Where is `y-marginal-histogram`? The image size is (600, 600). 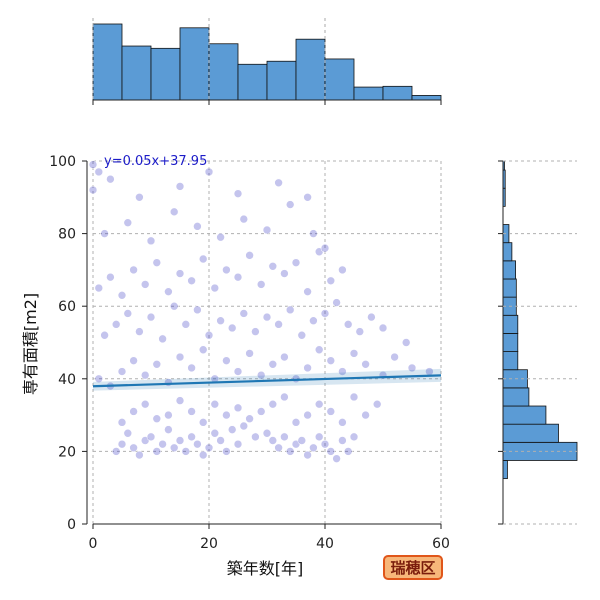
y-marginal-histogram is located at coordinates (540, 320).